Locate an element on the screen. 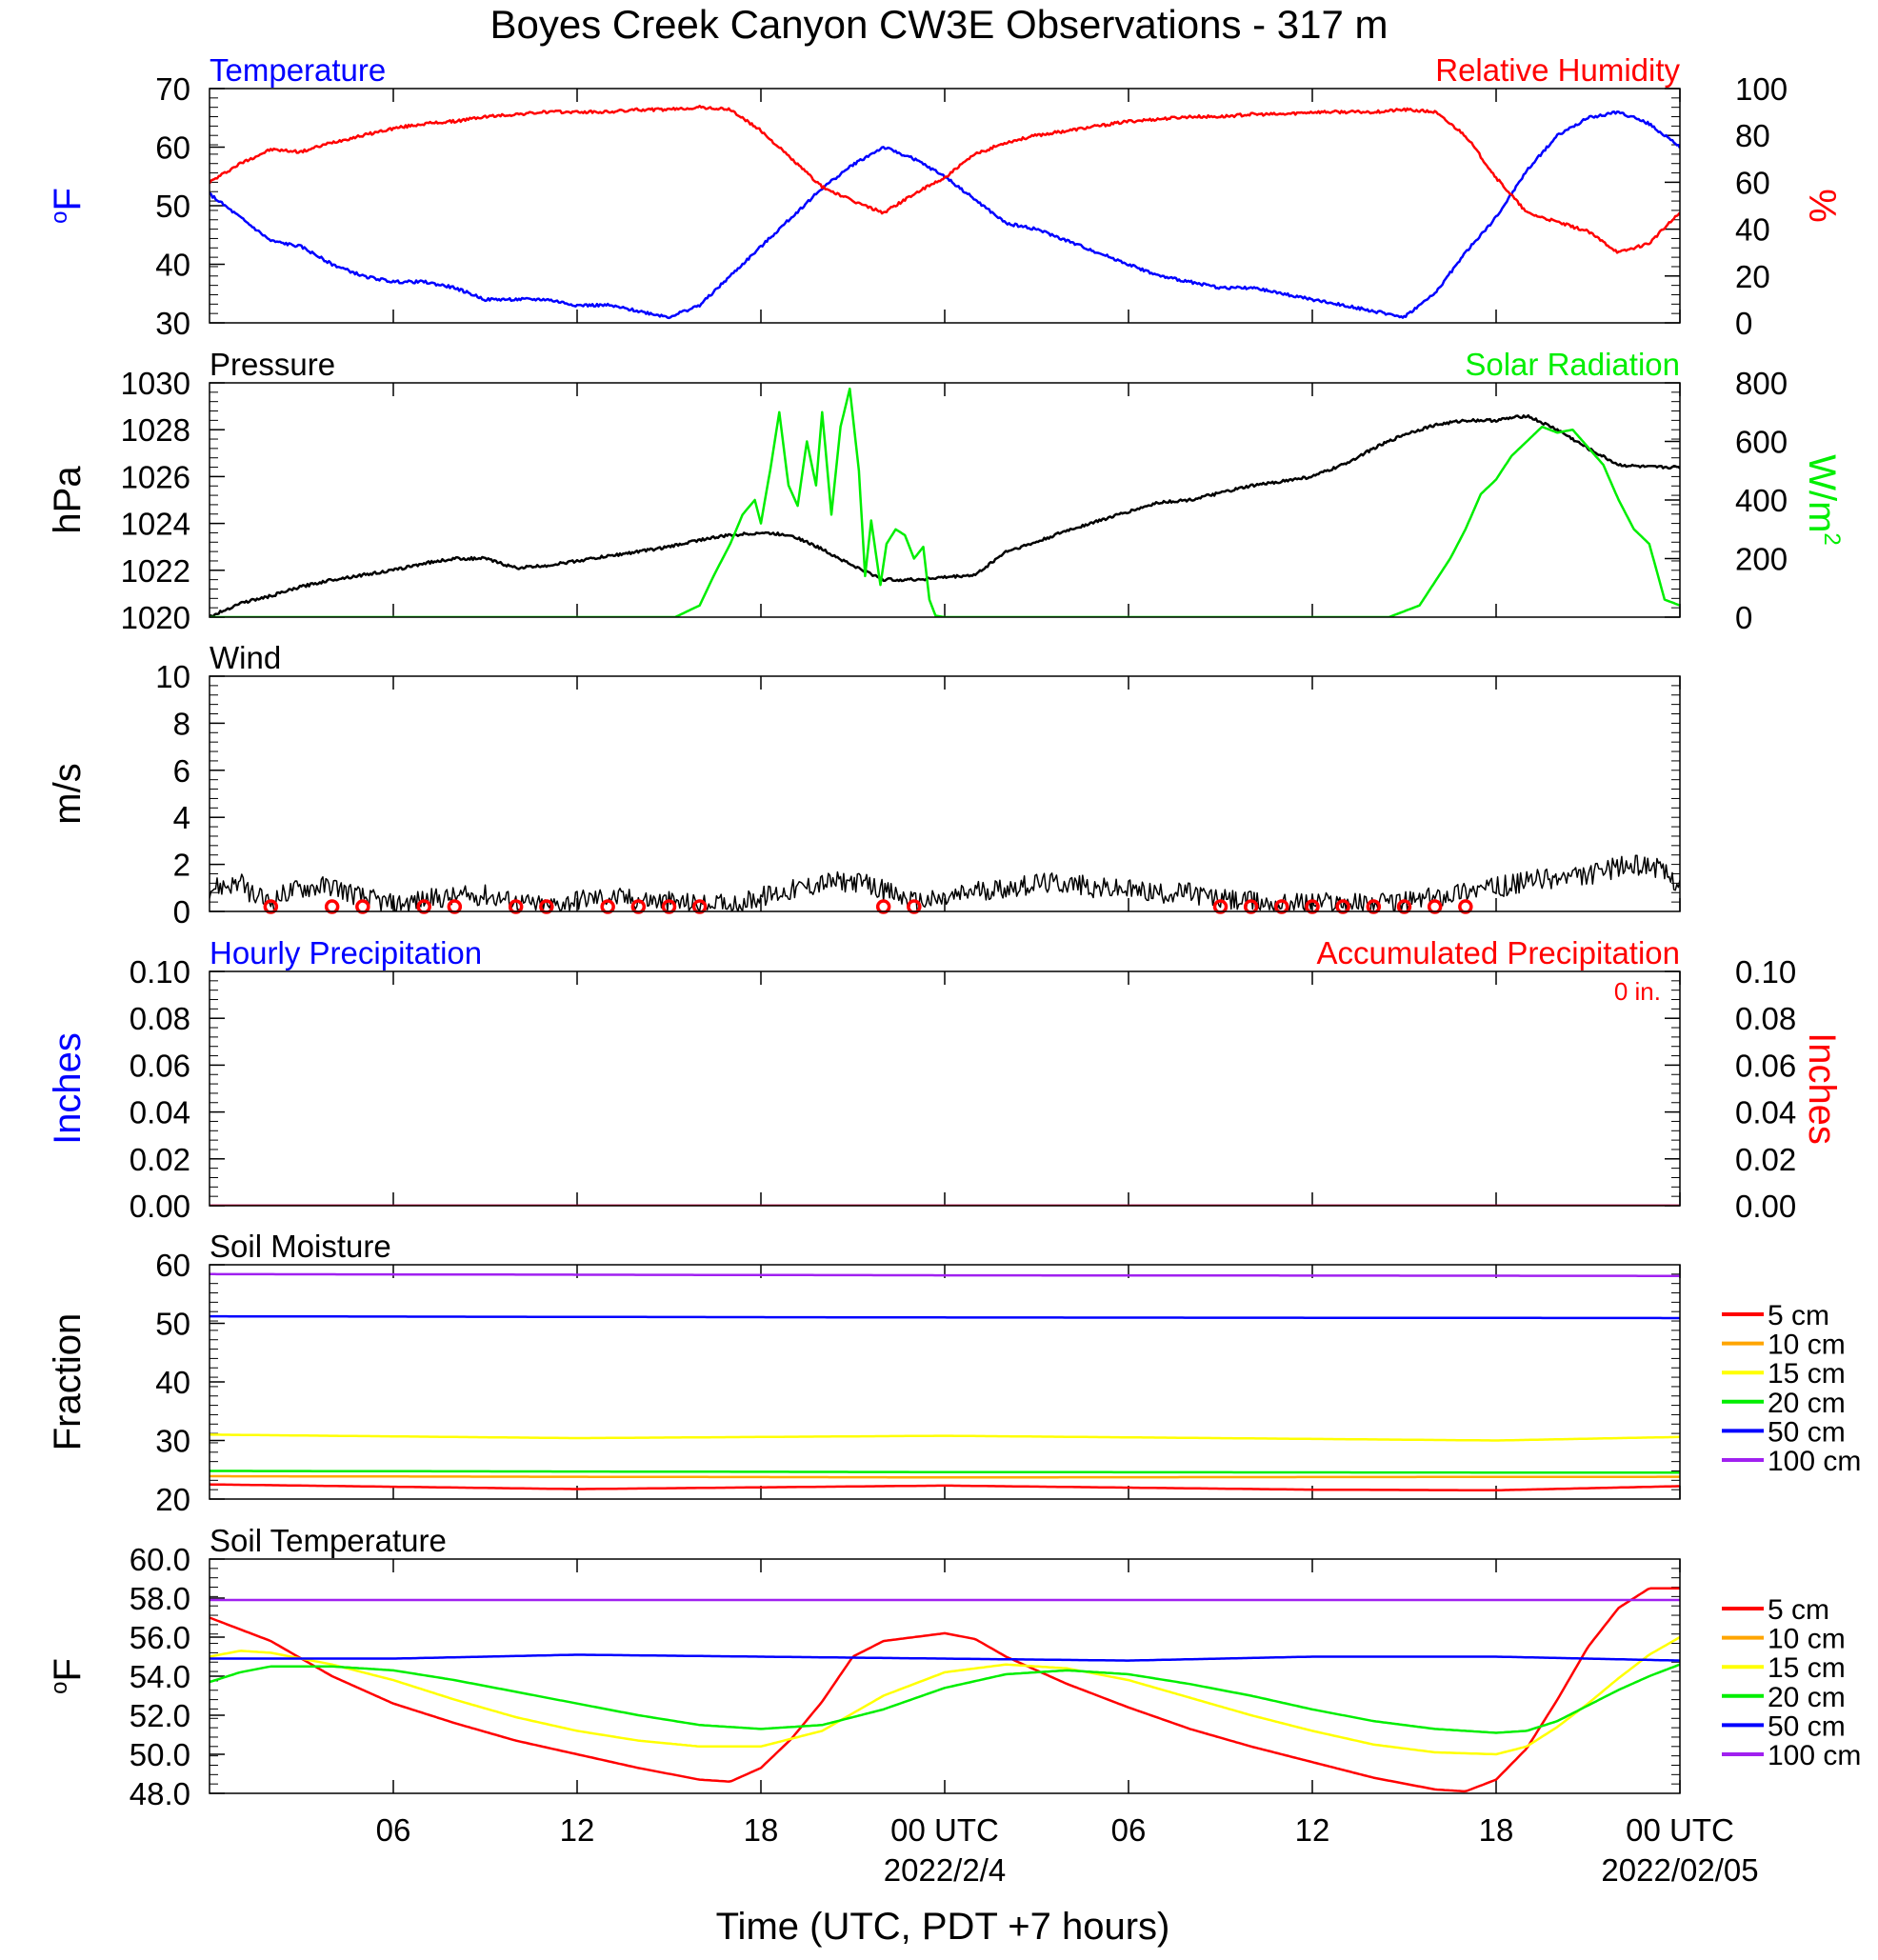 The width and height of the screenshot is (1878, 1960). y-tick-label-right: 0.08 is located at coordinates (1765, 1018).